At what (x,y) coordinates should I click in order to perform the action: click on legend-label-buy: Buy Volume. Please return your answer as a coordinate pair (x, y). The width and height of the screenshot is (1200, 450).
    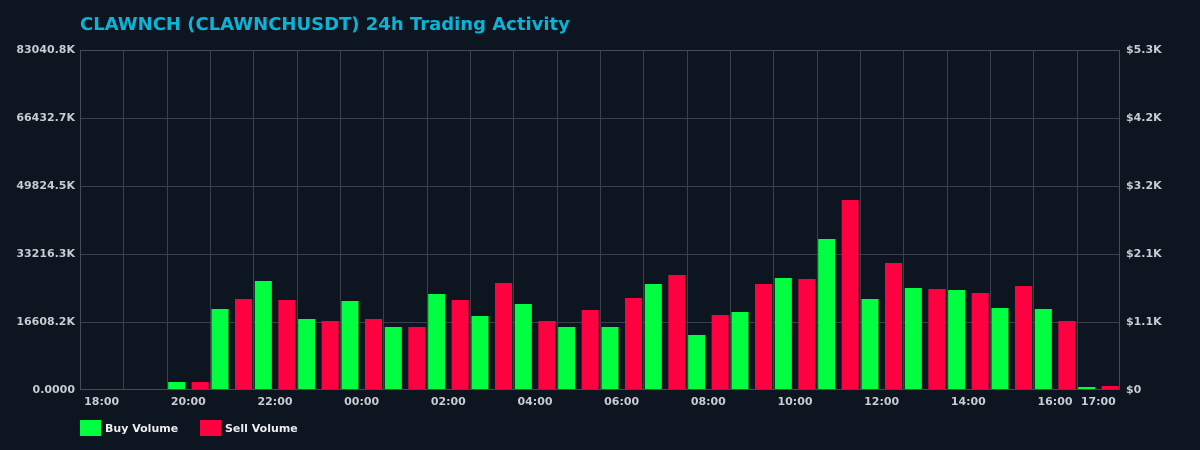
    Looking at the image, I should click on (142, 428).